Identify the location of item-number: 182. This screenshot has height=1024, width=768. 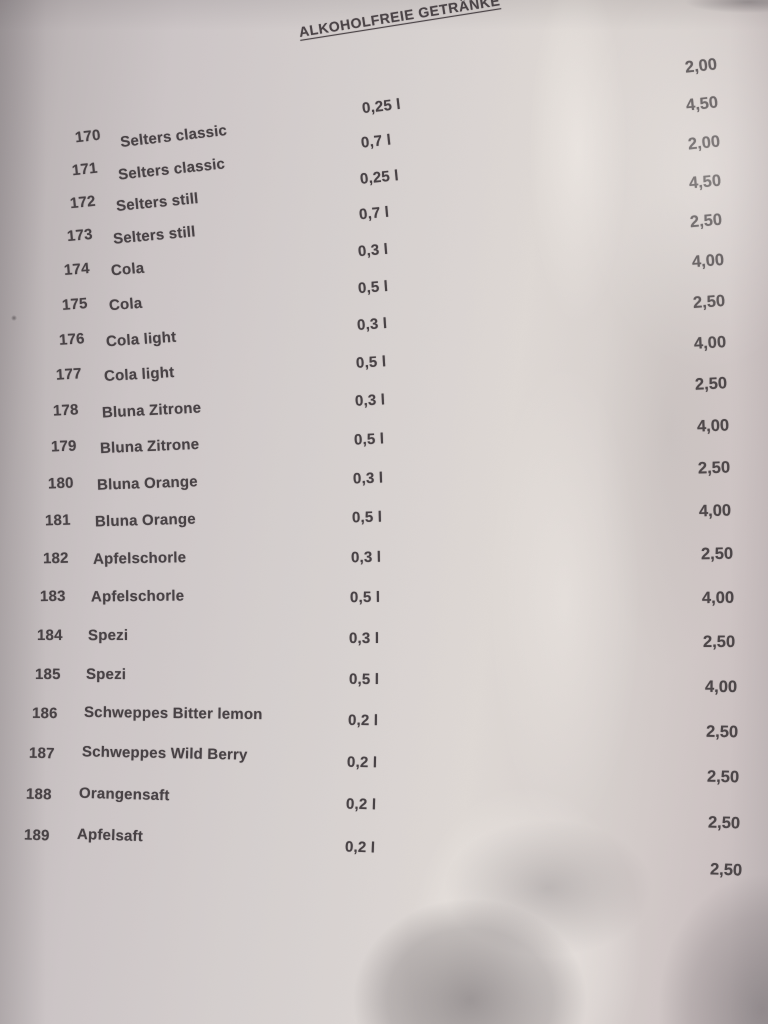
(55, 558).